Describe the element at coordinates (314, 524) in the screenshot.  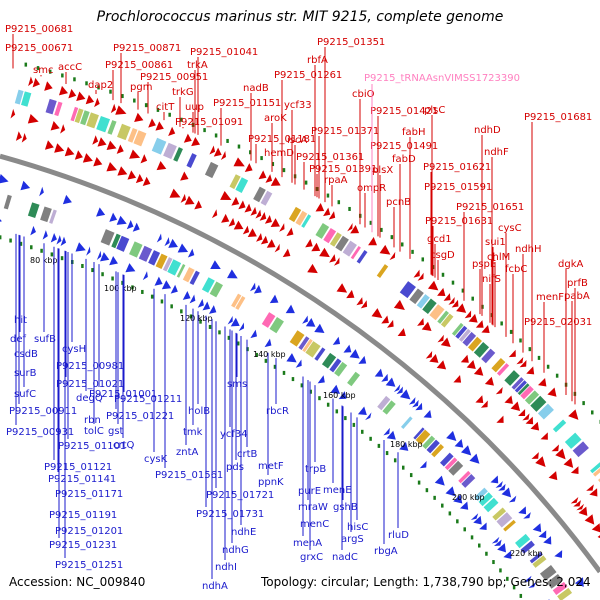
I see `reverse-gene-label: menC` at that location.